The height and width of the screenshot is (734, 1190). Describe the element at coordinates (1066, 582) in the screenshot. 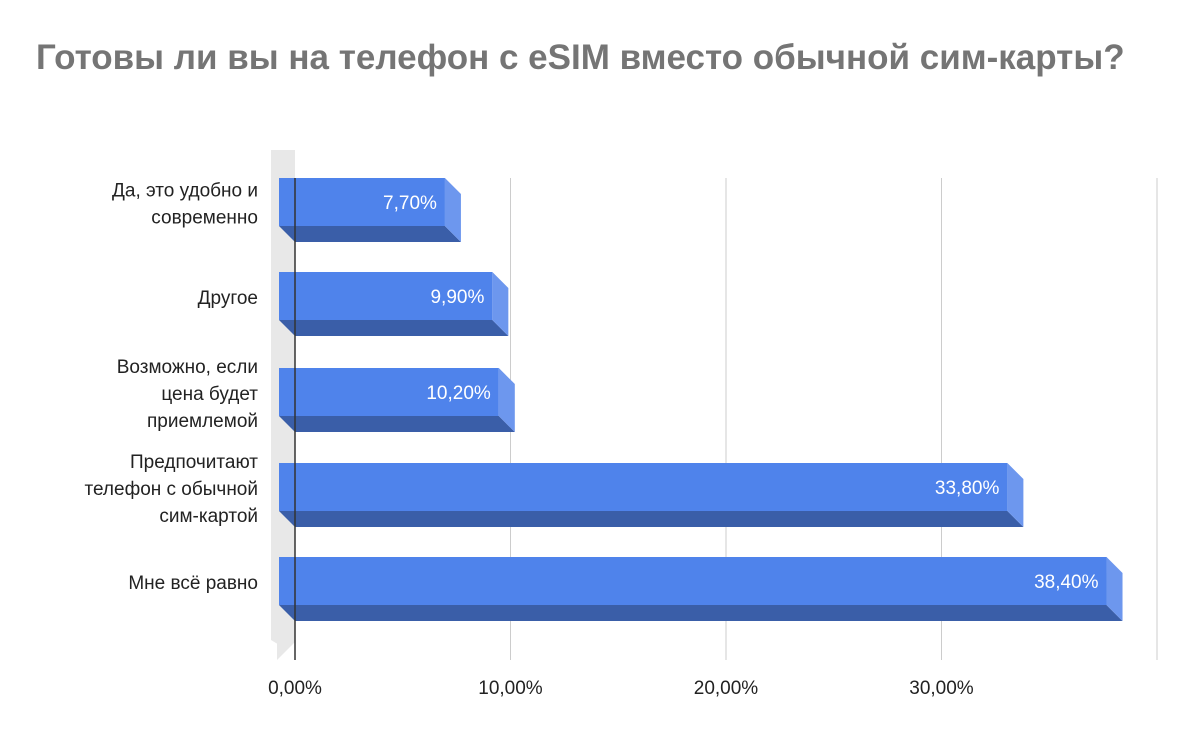

I see `data-label: 38,40%` at that location.